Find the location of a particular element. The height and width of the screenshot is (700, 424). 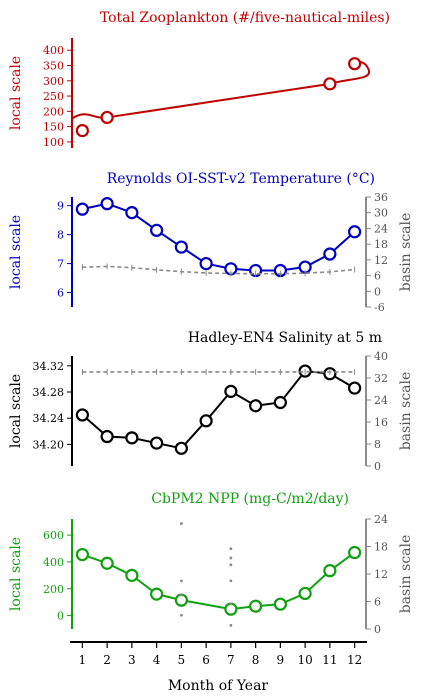

x-tick-label: 8 is located at coordinates (256, 660).